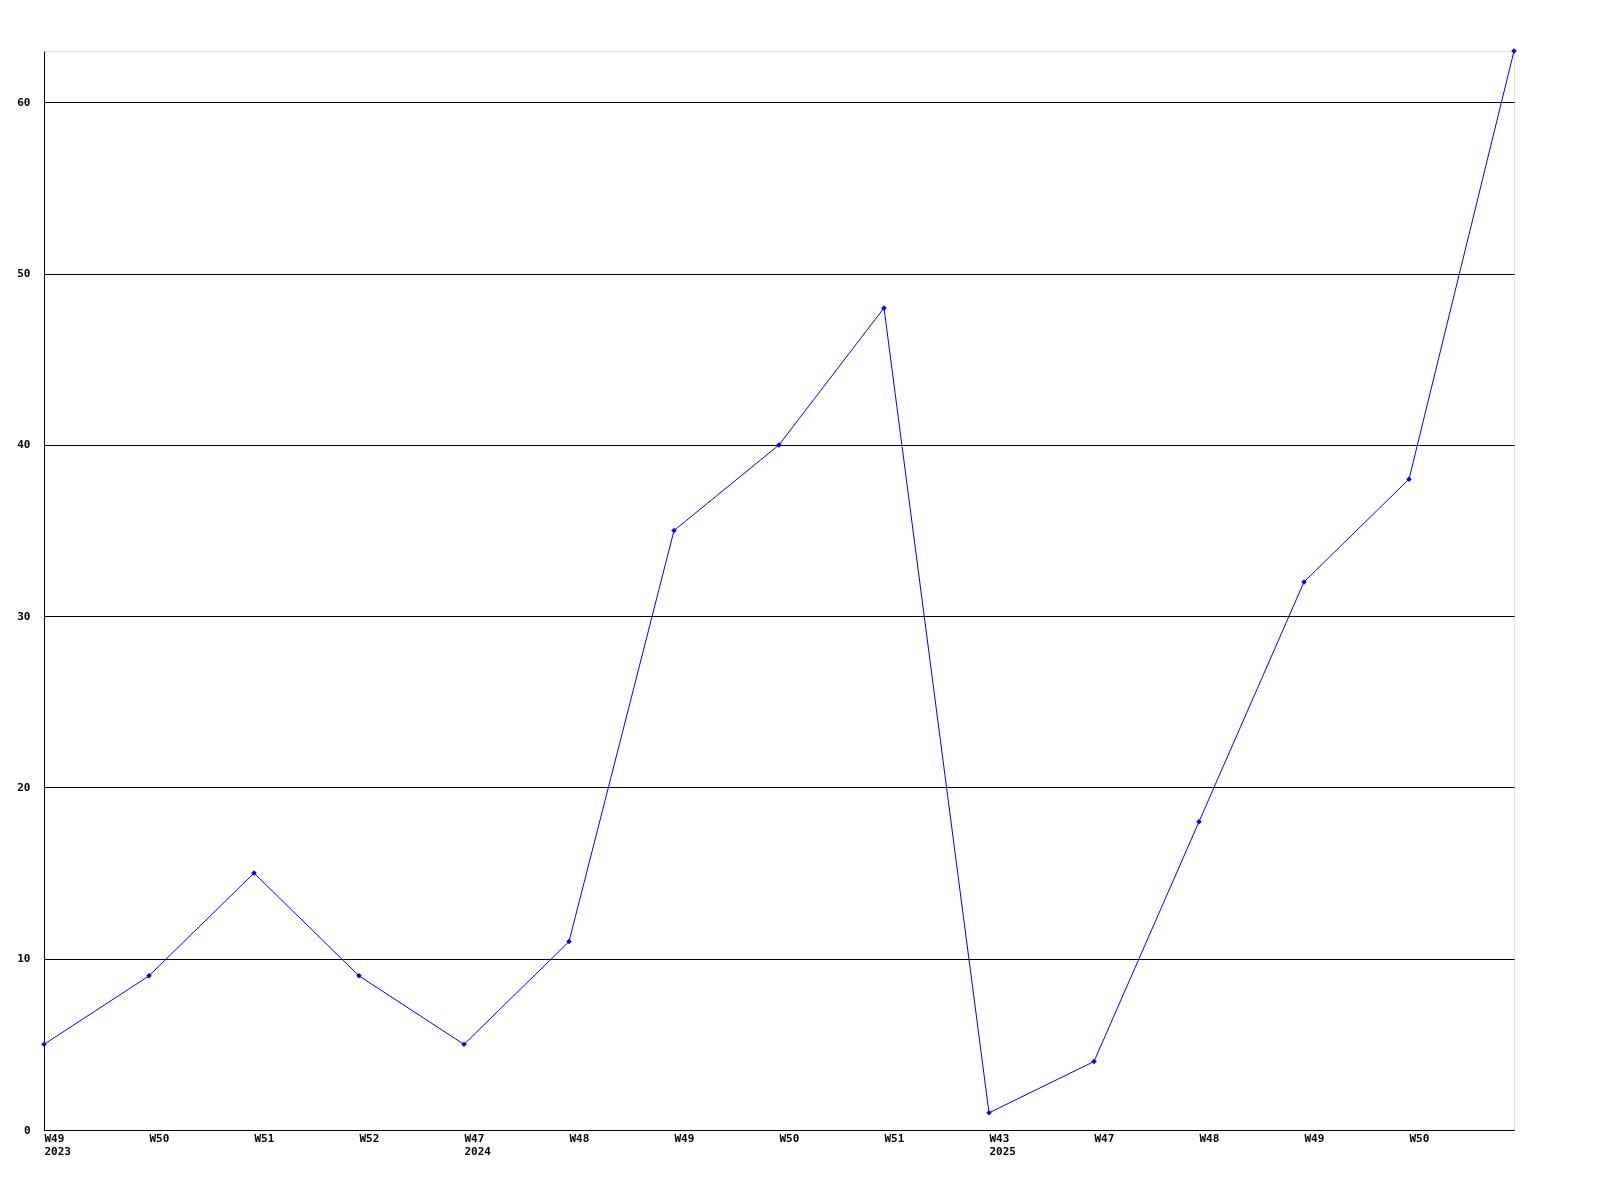  What do you see at coordinates (57, 1144) in the screenshot?
I see `x-tick-label: W49 2023` at bounding box center [57, 1144].